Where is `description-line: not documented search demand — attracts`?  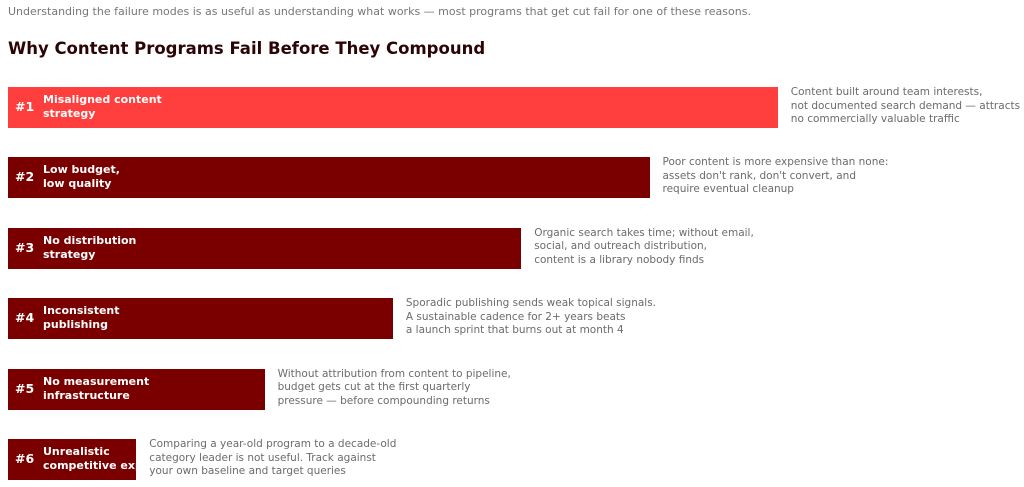 description-line: not documented search demand — attracts is located at coordinates (905, 105).